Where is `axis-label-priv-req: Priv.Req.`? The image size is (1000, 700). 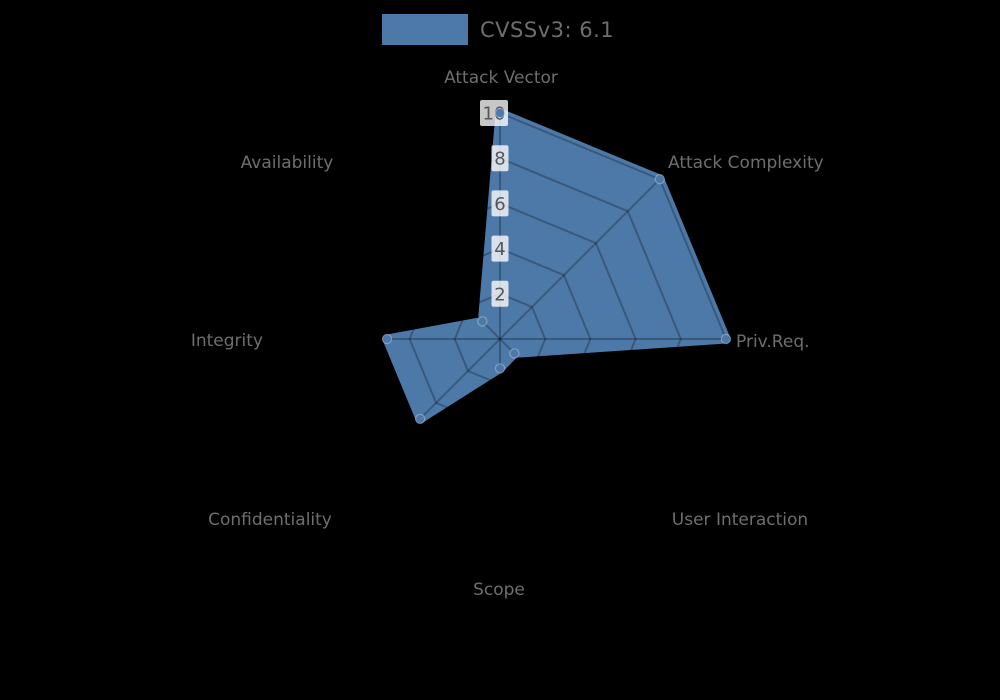
axis-label-priv-req: Priv.Req. is located at coordinates (773, 342).